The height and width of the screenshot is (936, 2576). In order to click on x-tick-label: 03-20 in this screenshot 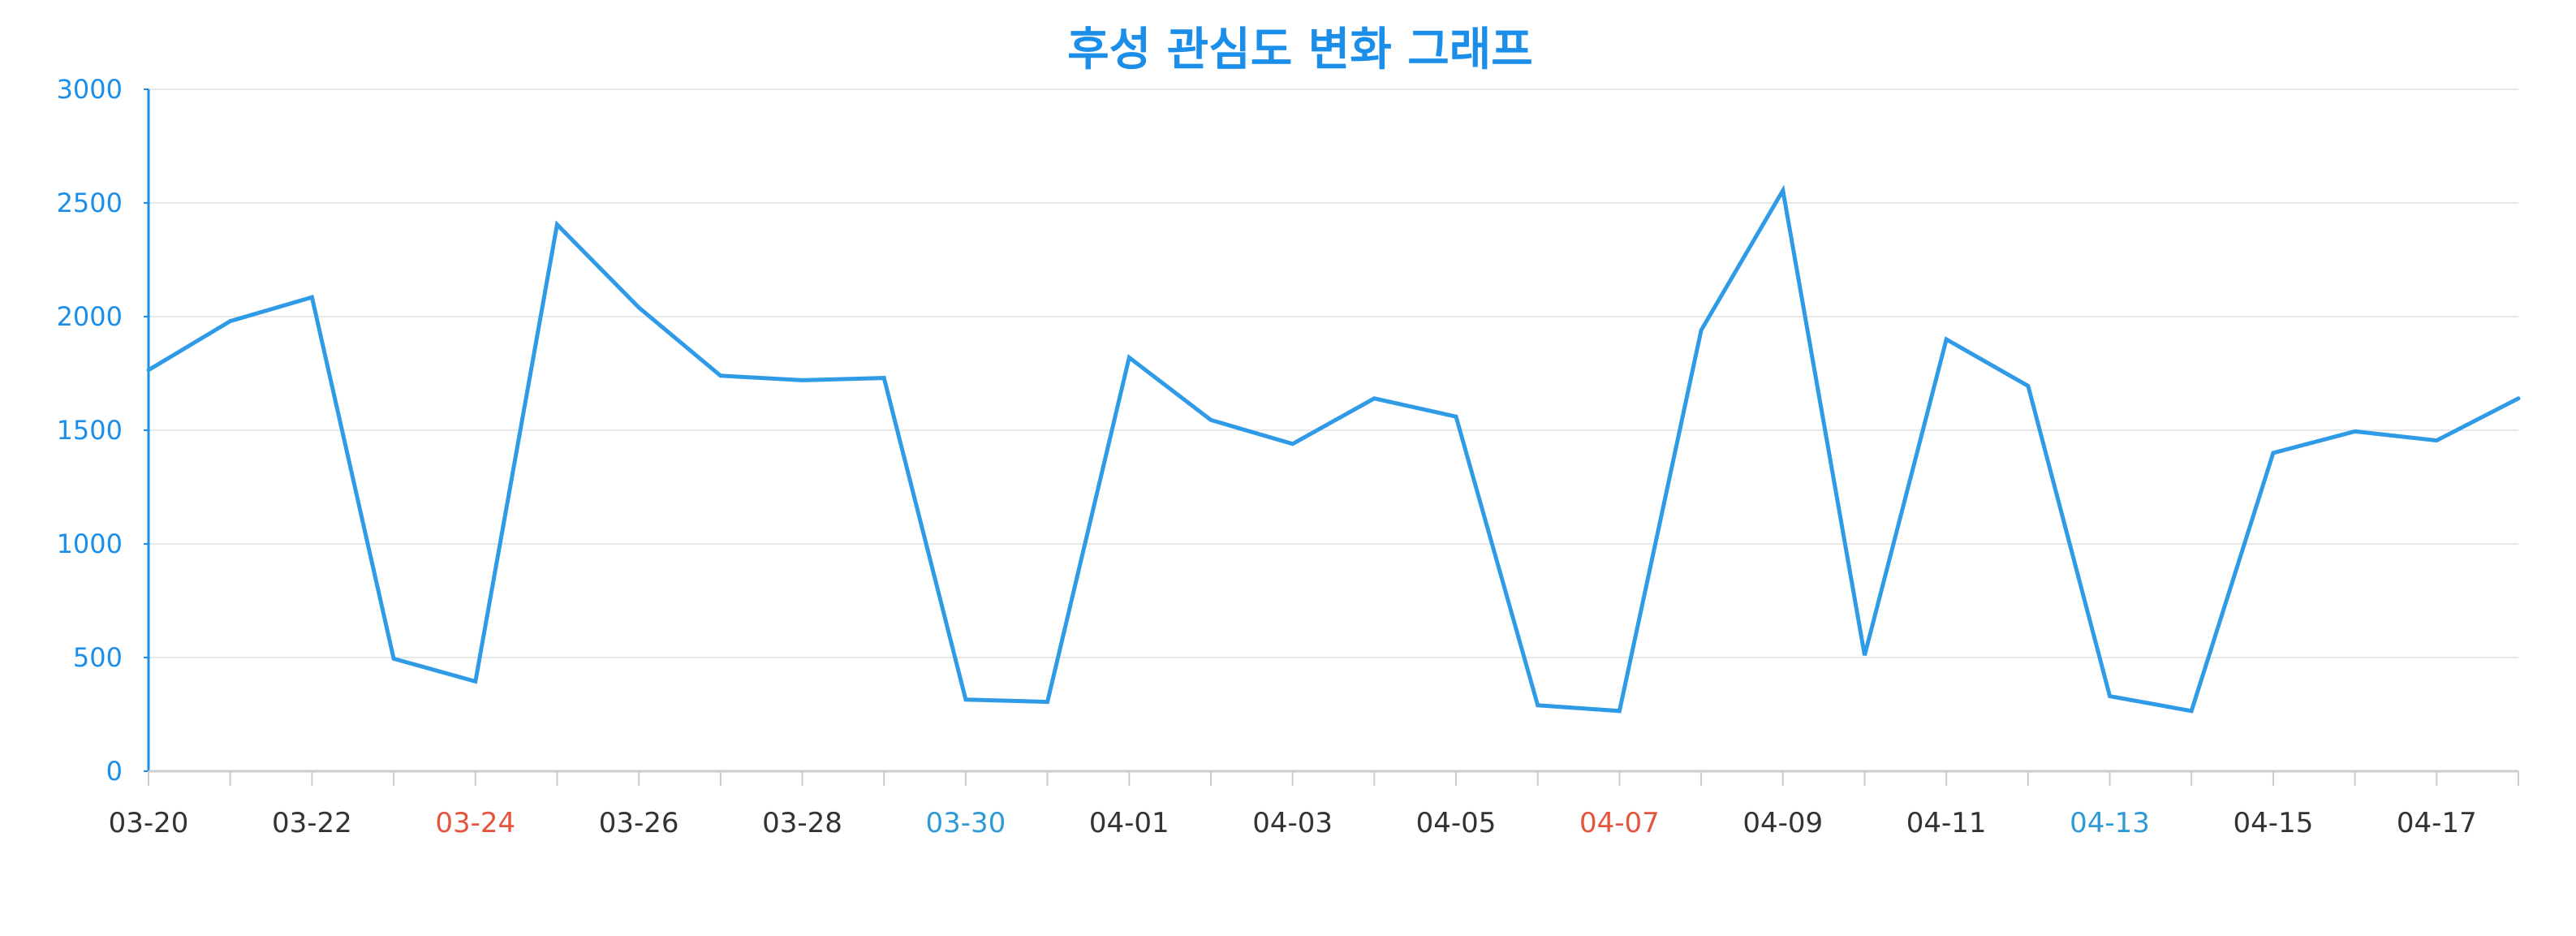, I will do `click(149, 823)`.